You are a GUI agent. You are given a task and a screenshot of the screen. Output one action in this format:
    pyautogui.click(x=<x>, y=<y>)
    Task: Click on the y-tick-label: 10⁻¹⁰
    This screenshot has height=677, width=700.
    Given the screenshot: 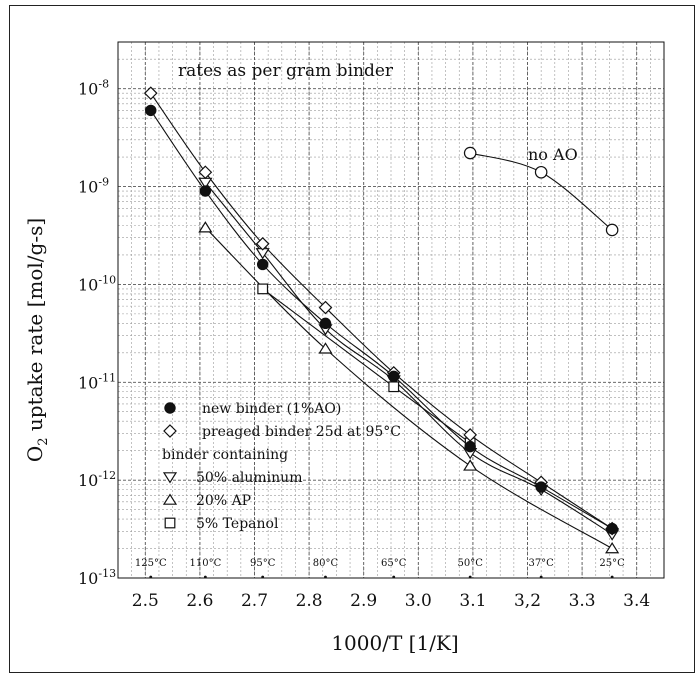 What is the action you would take?
    pyautogui.click(x=97, y=283)
    